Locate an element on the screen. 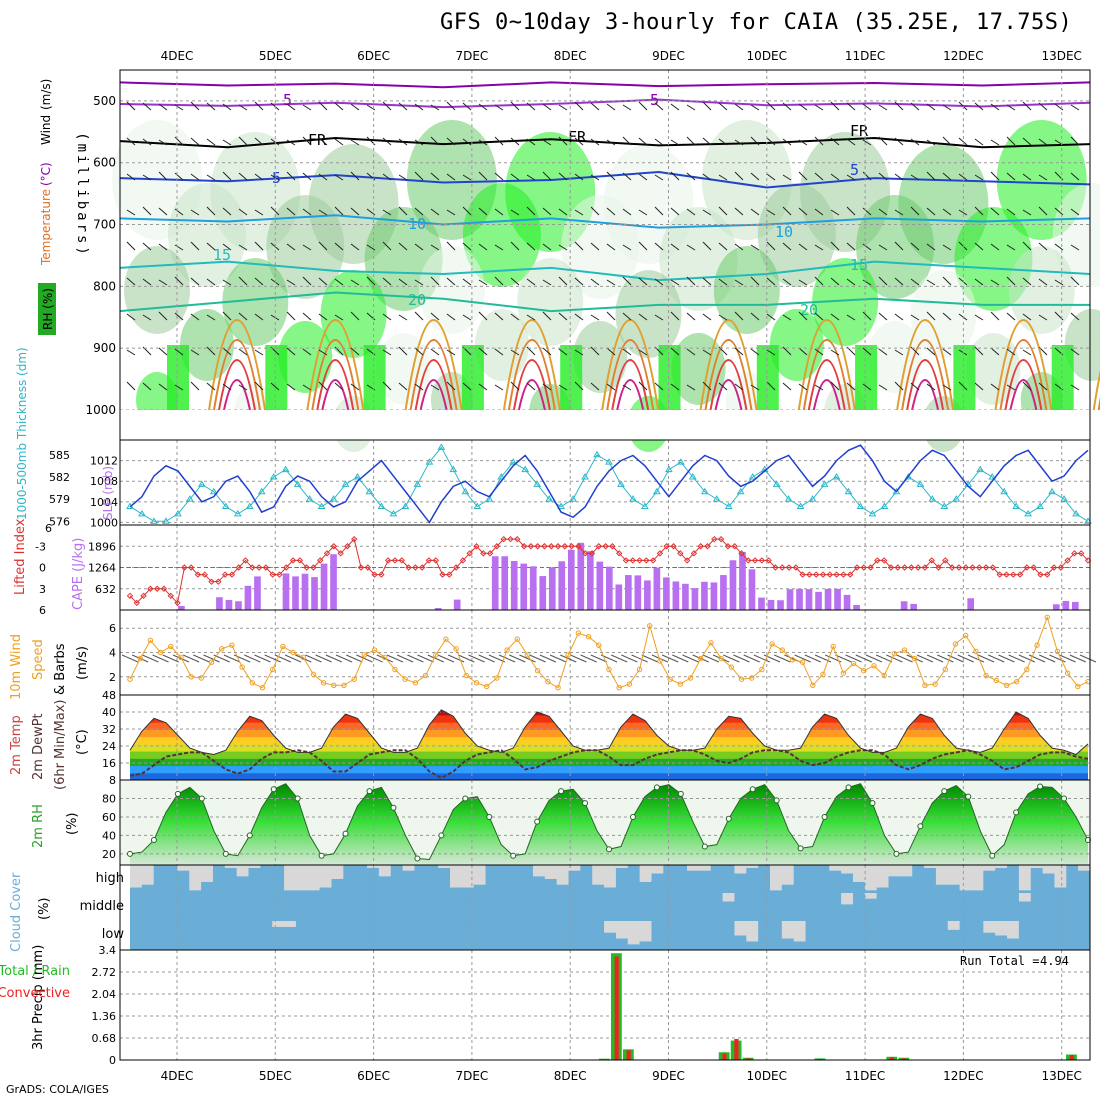 The width and height of the screenshot is (1100, 1100). precip-tick-label: 2.04 is located at coordinates (104, 994).